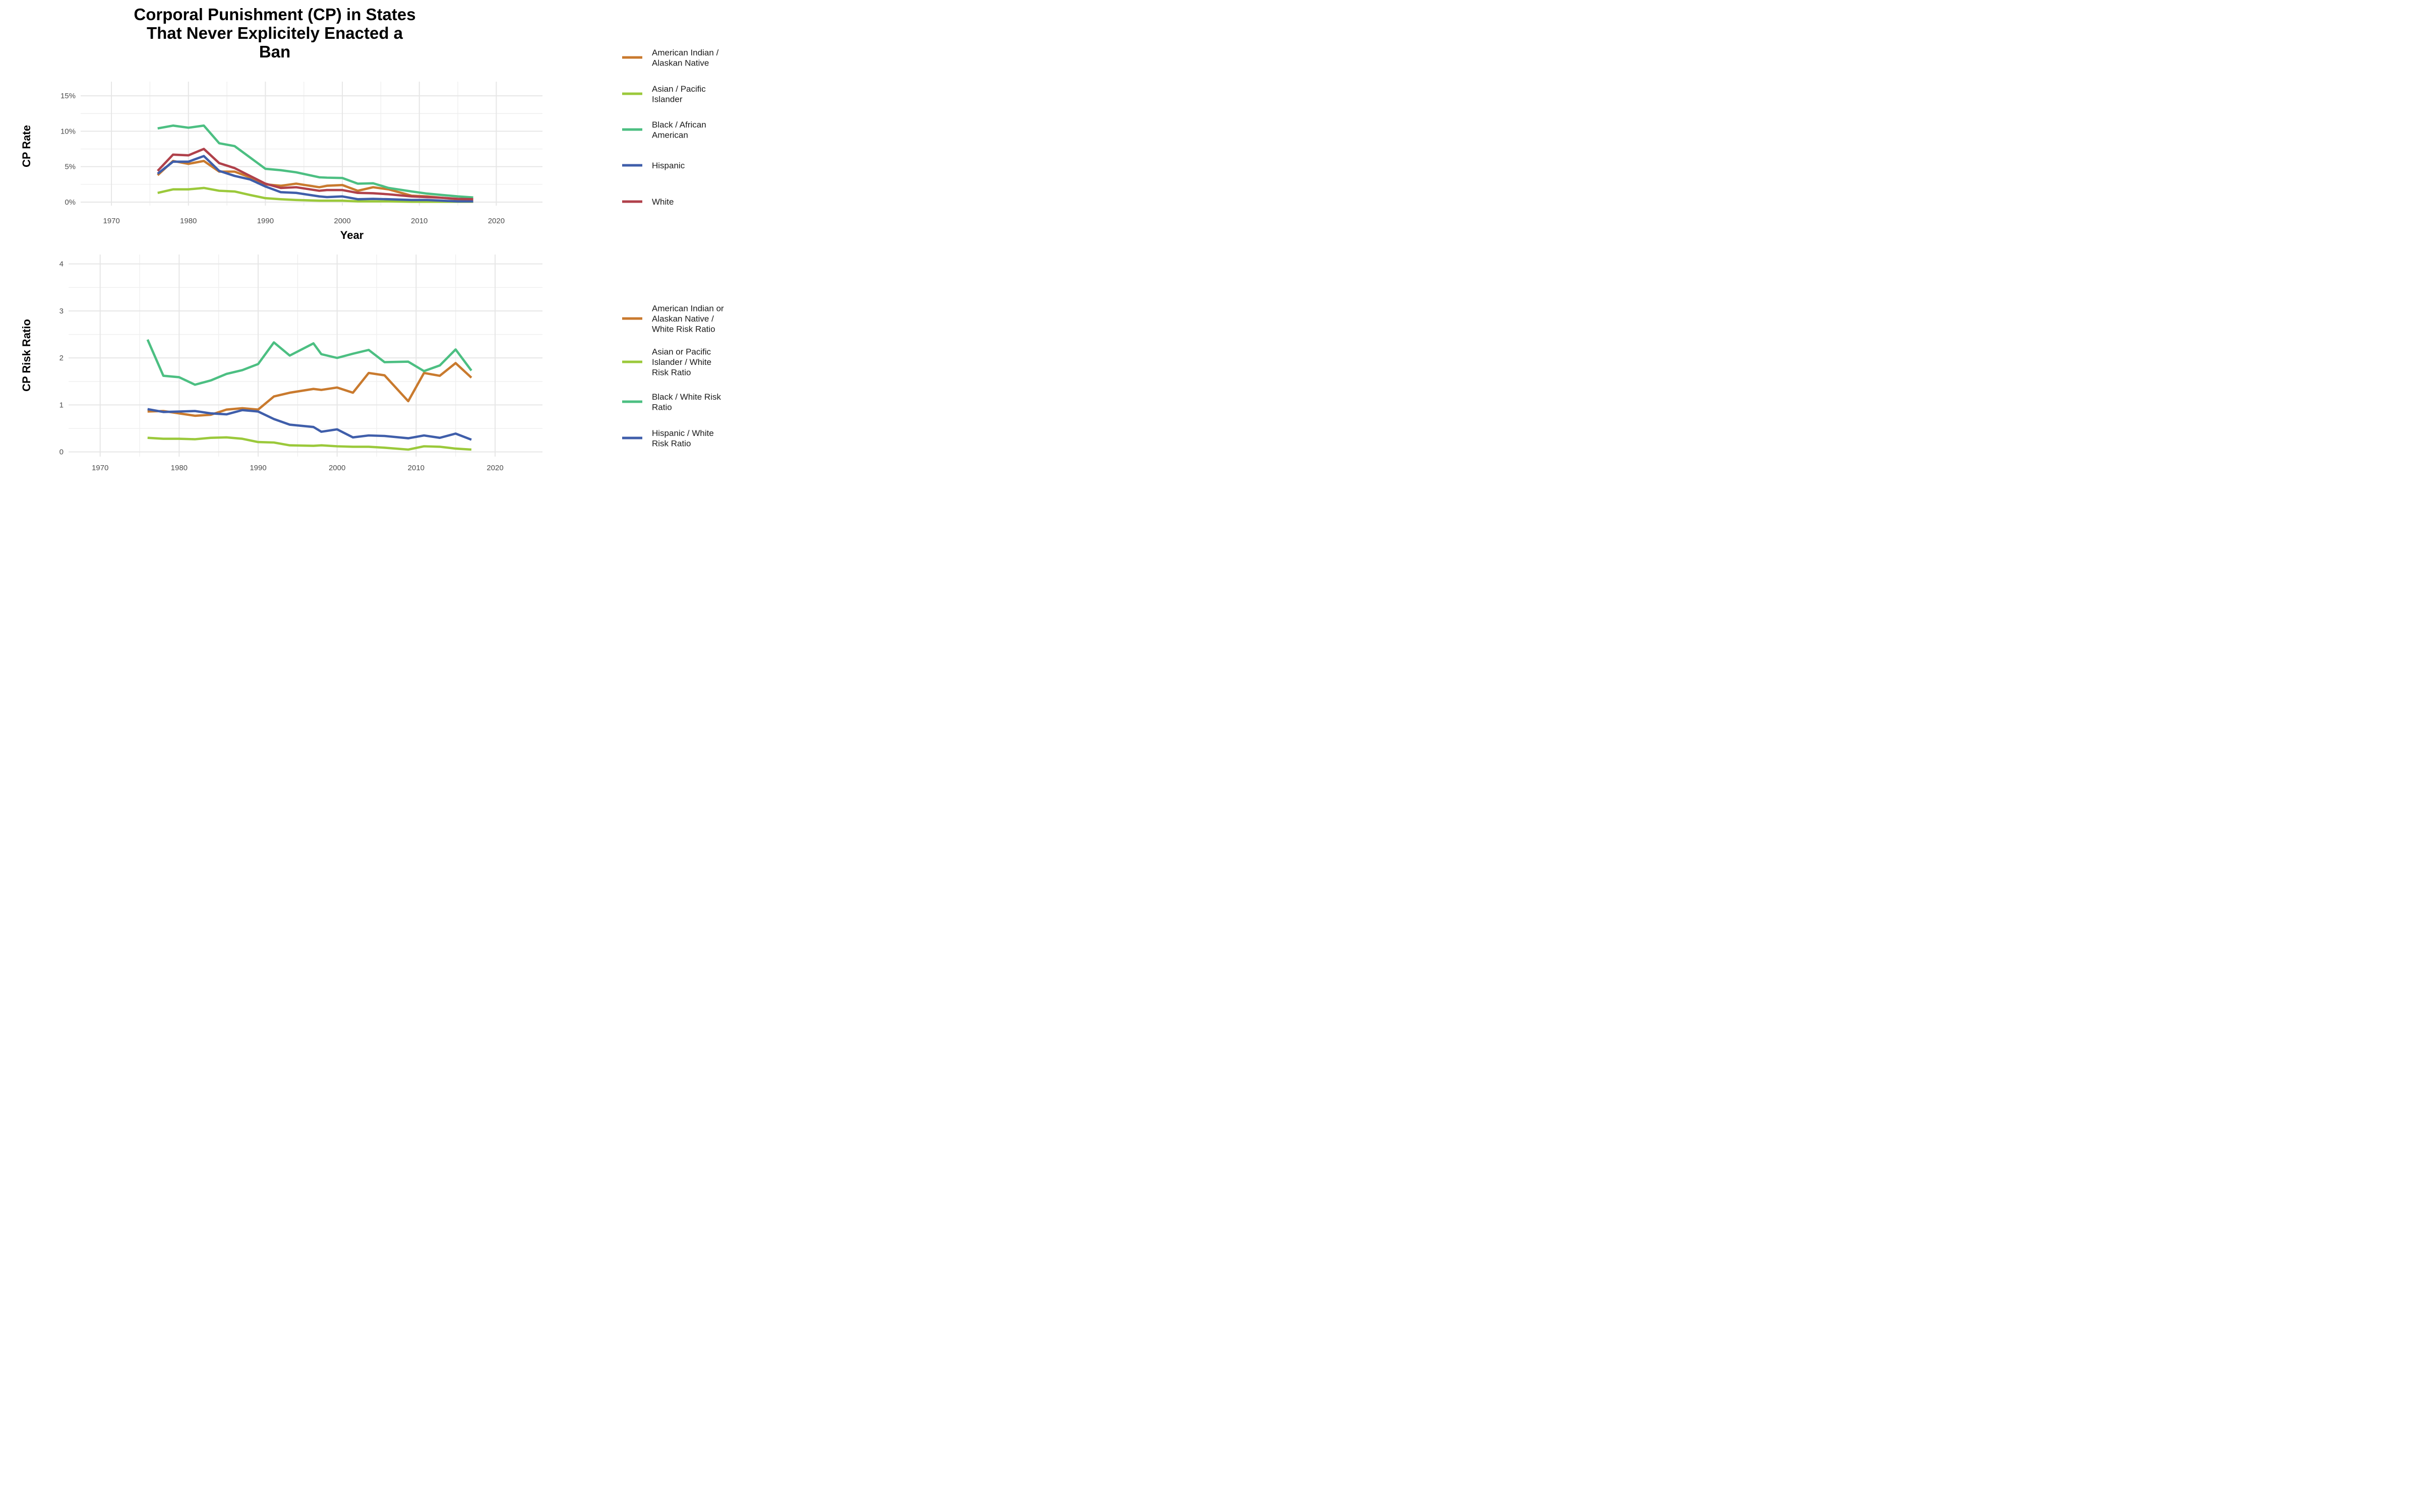 The height and width of the screenshot is (1512, 2420). Describe the element at coordinates (685, 52) in the screenshot. I see `legend-label: American Indian /` at that location.